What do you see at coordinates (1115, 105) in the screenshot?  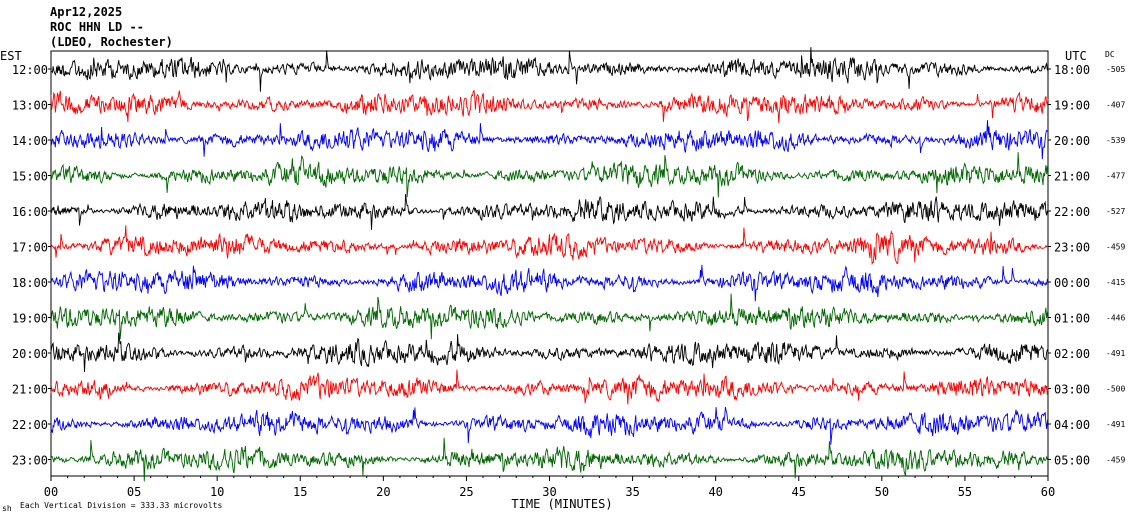 I see `dc-offset-label: -407` at bounding box center [1115, 105].